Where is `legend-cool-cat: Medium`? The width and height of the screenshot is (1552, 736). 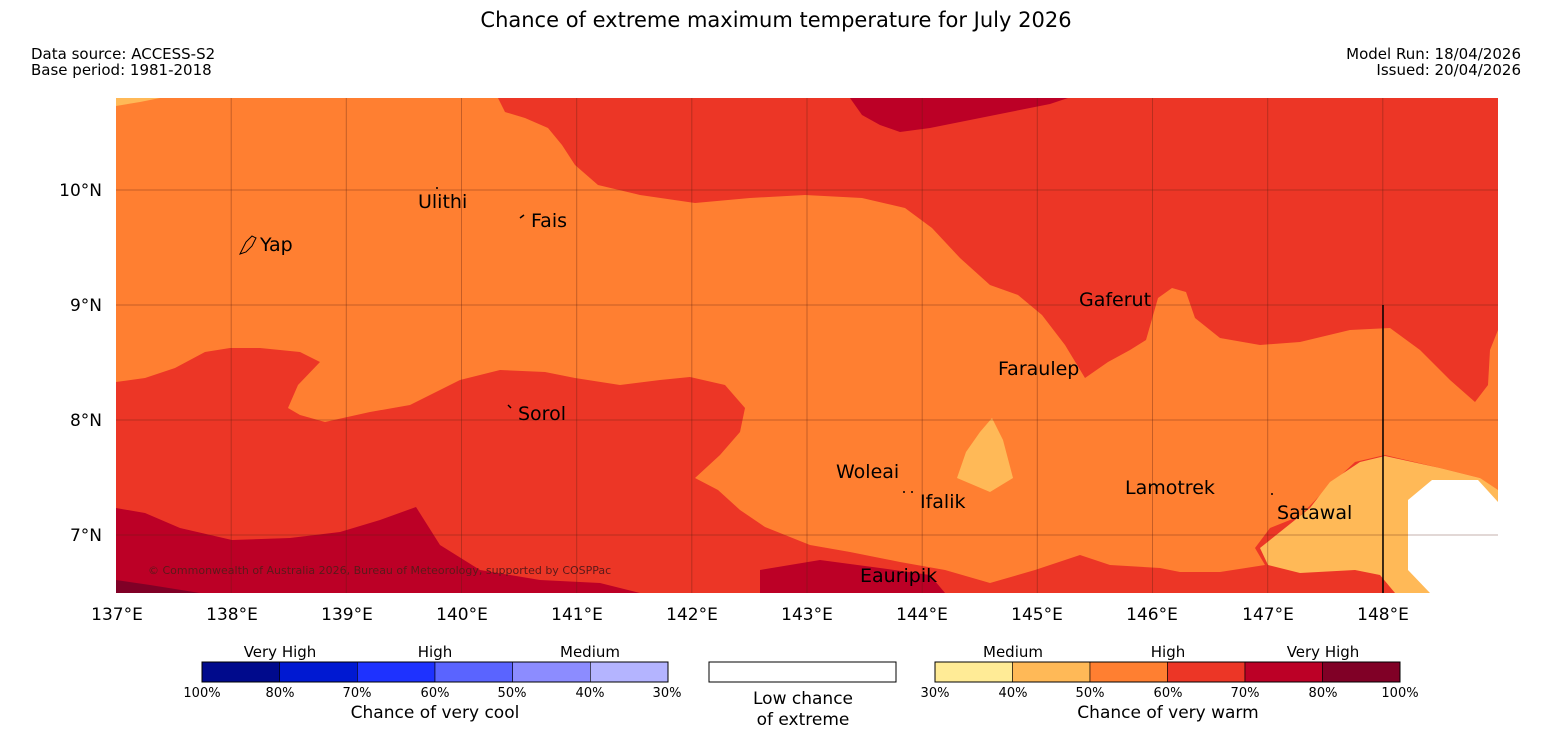
legend-cool-cat: Medium is located at coordinates (590, 652).